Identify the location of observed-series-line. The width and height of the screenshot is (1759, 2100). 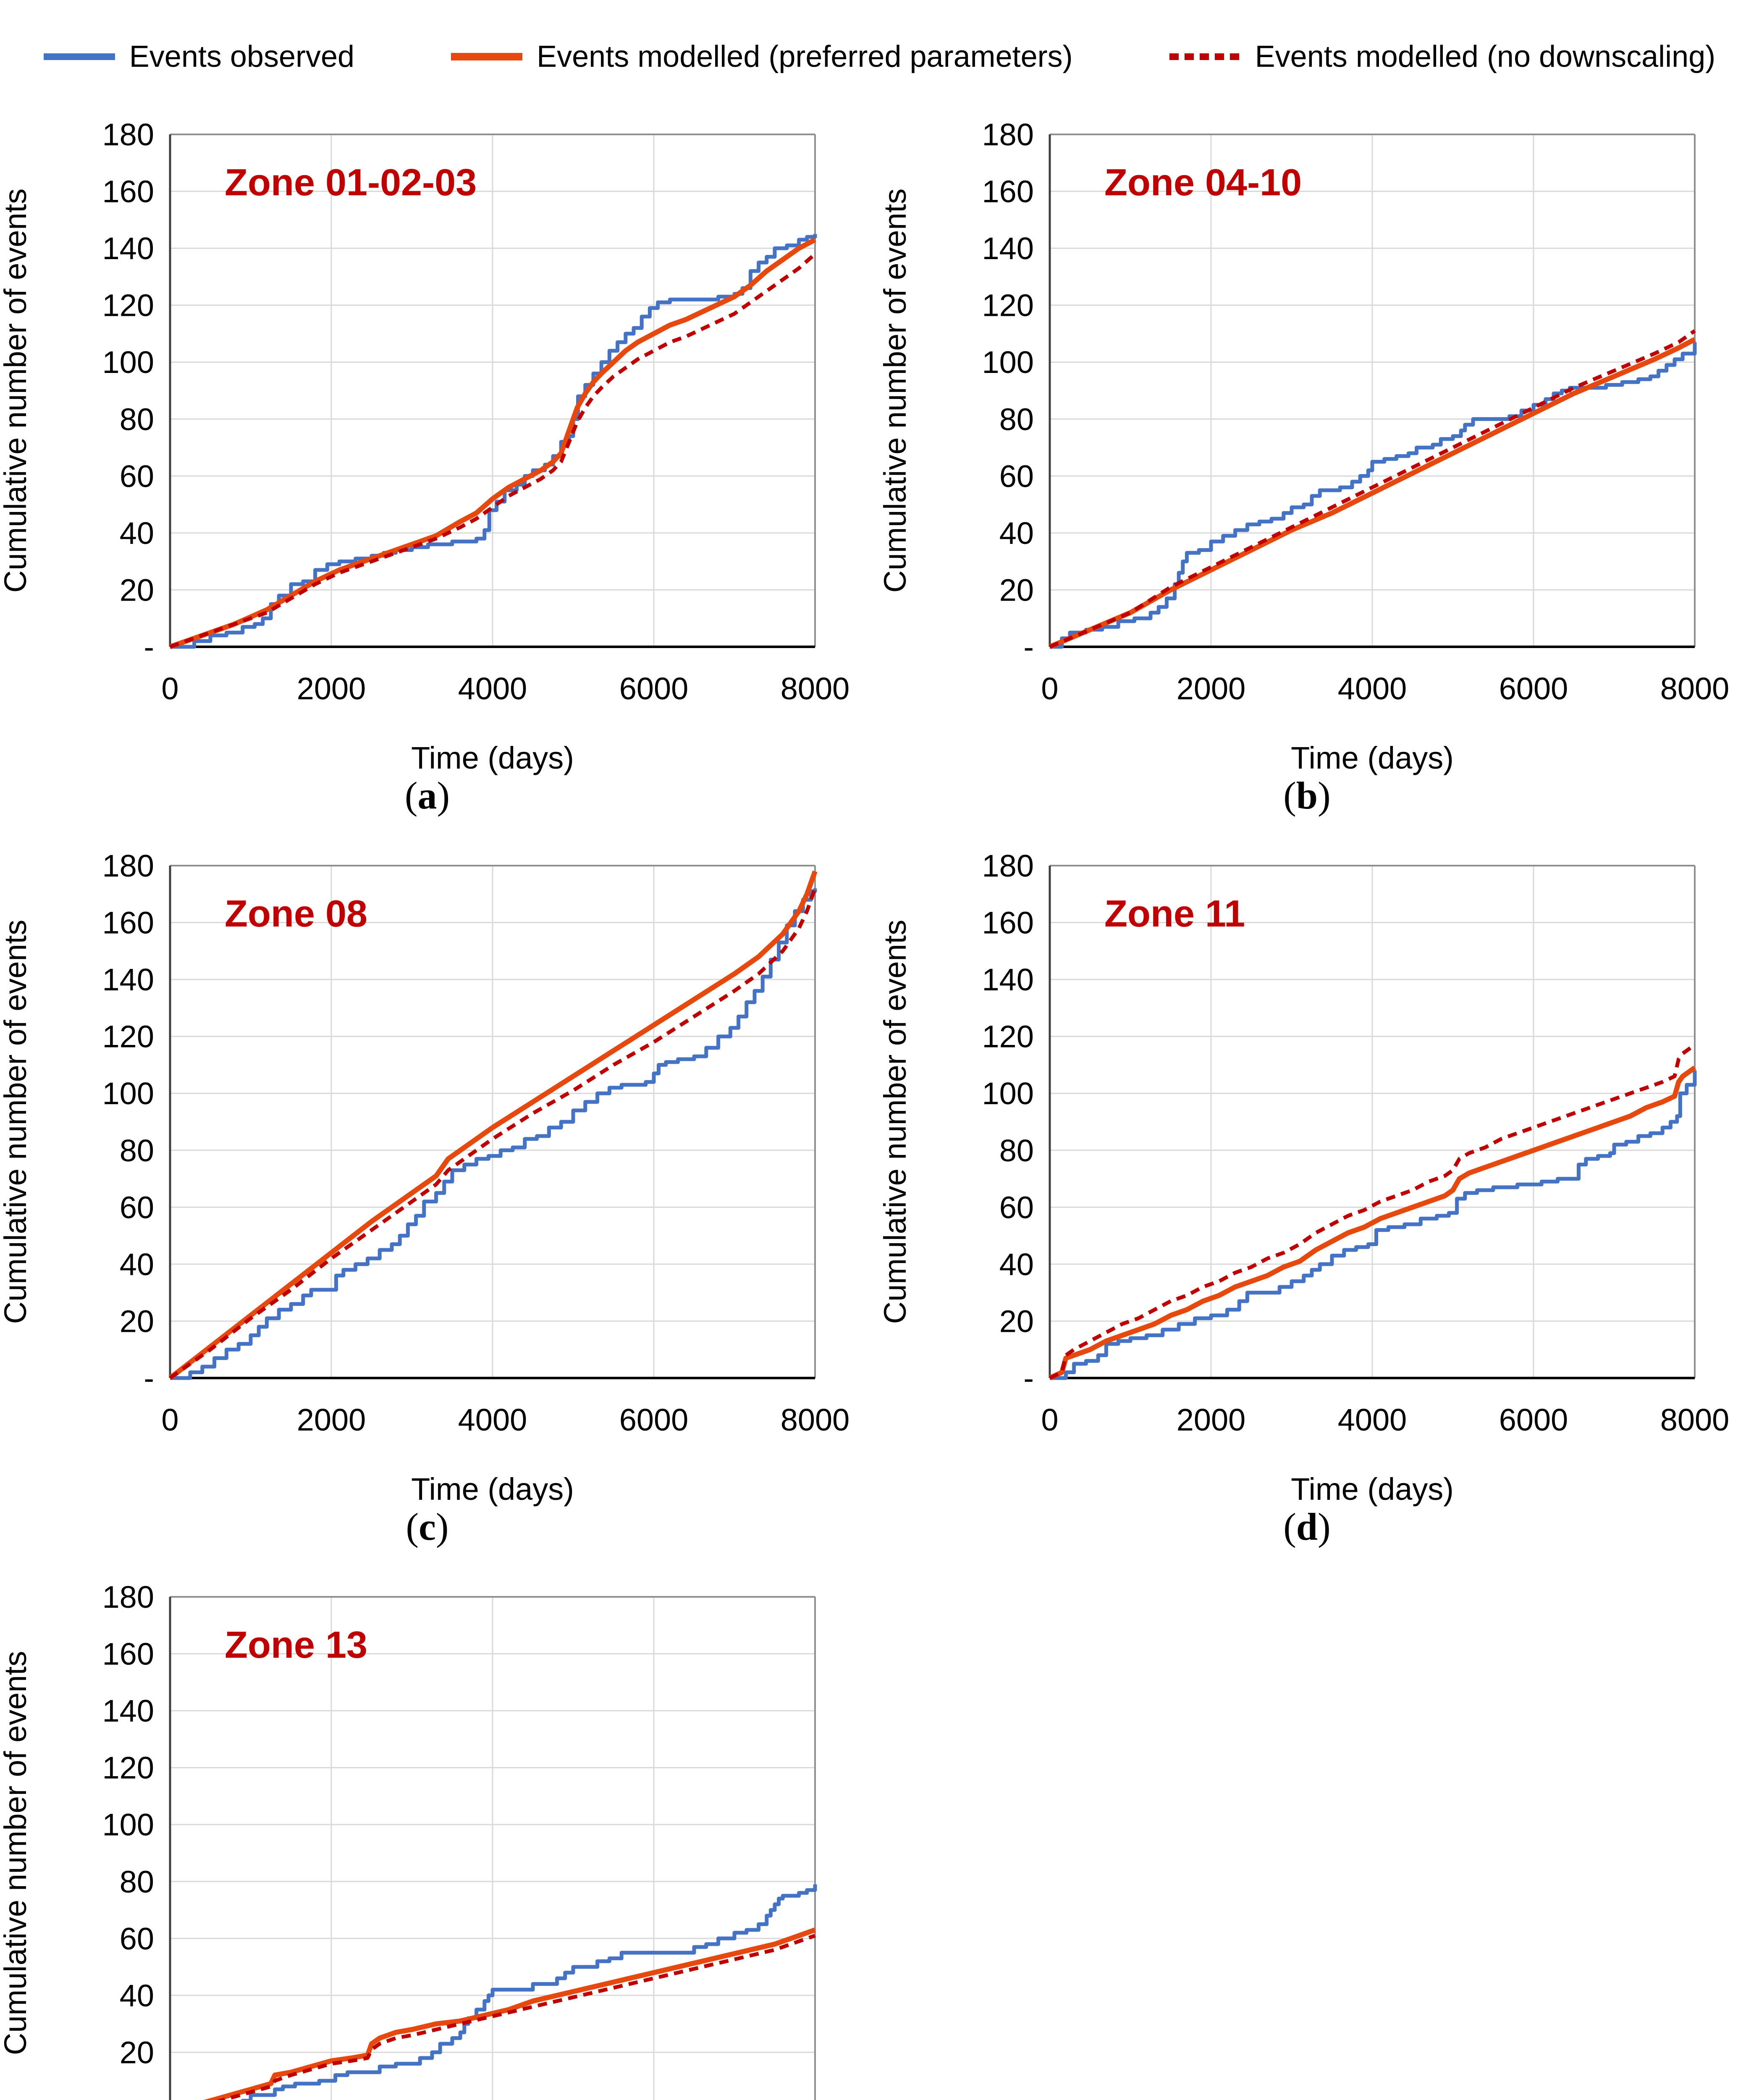
(529, 1992).